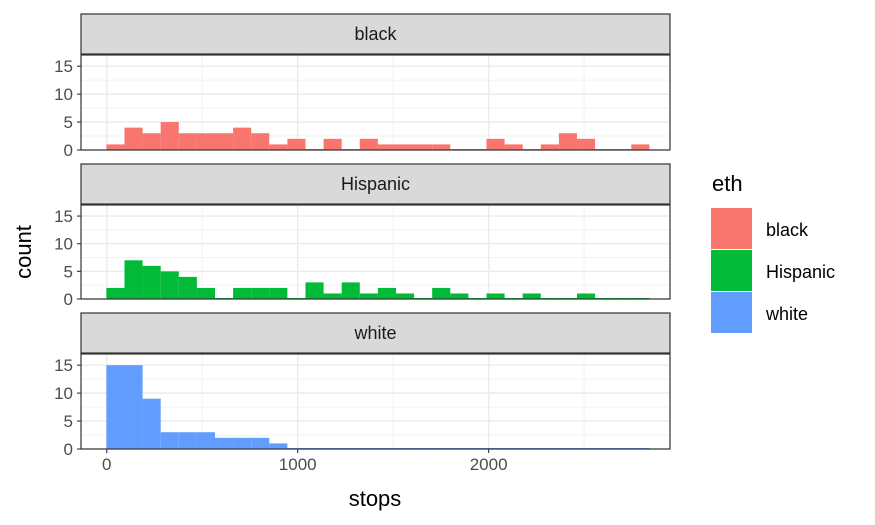 Image resolution: width=875 pixels, height=525 pixels. I want to click on facet-strip-label: white, so click(374, 333).